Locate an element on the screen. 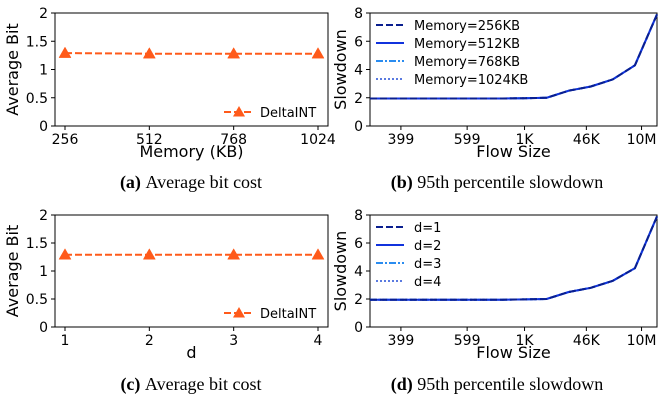 The image size is (659, 403). figure-caption: (d) 95th percentile slowdown is located at coordinates (497, 384).